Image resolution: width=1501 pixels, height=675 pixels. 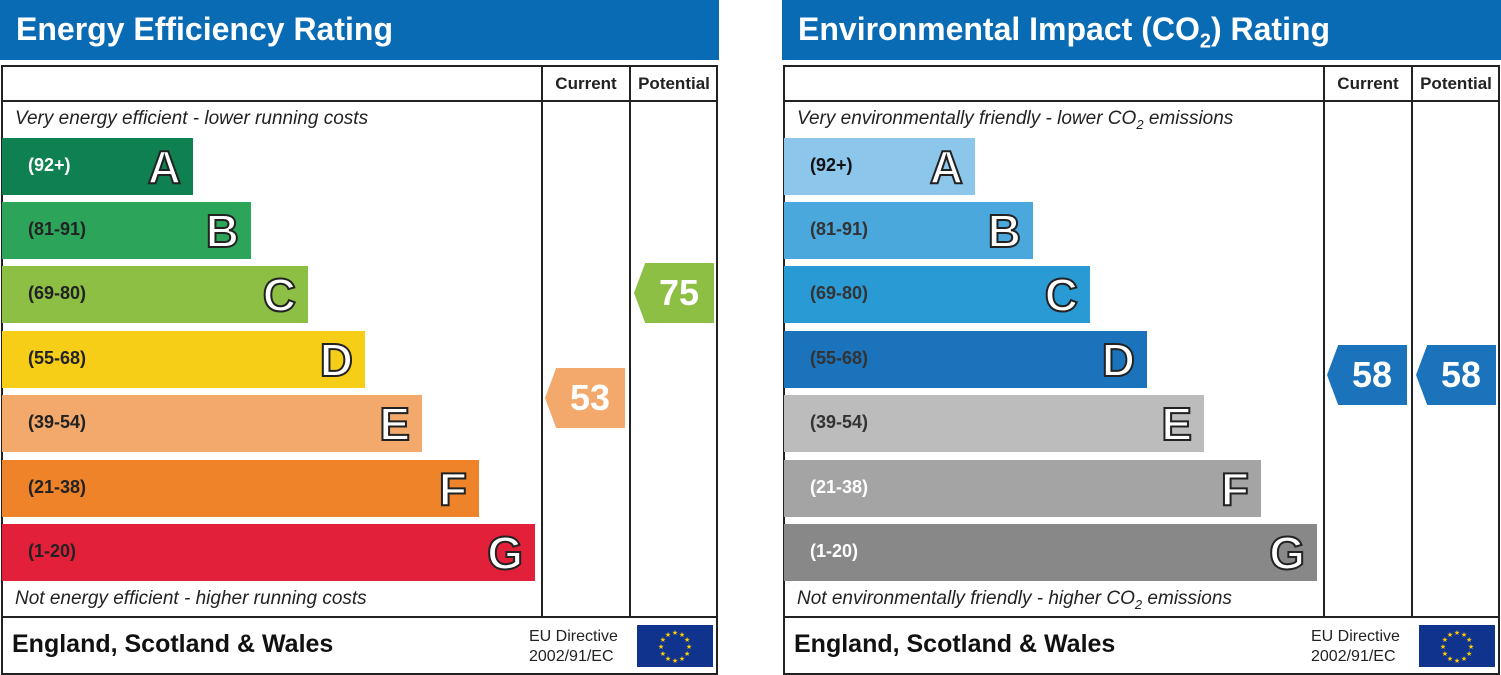 What do you see at coordinates (1367, 375) in the screenshot?
I see `current-rating-arrow: 58` at bounding box center [1367, 375].